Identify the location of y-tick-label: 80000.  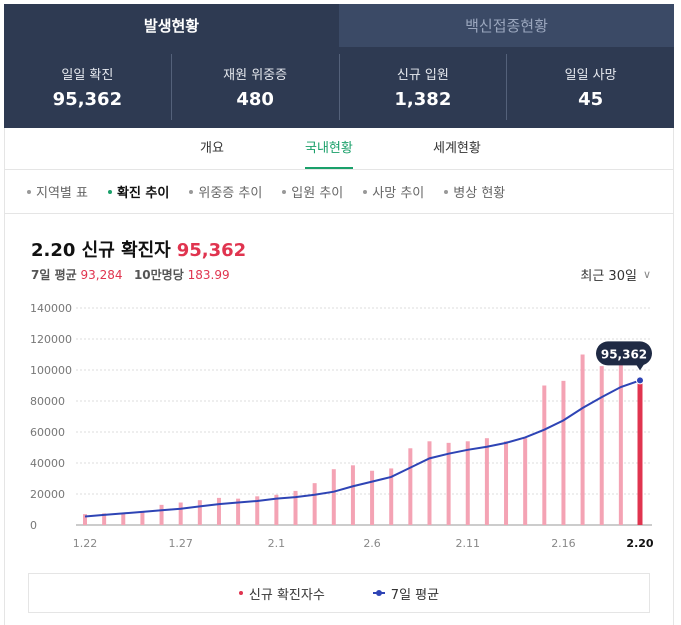
(47, 401).